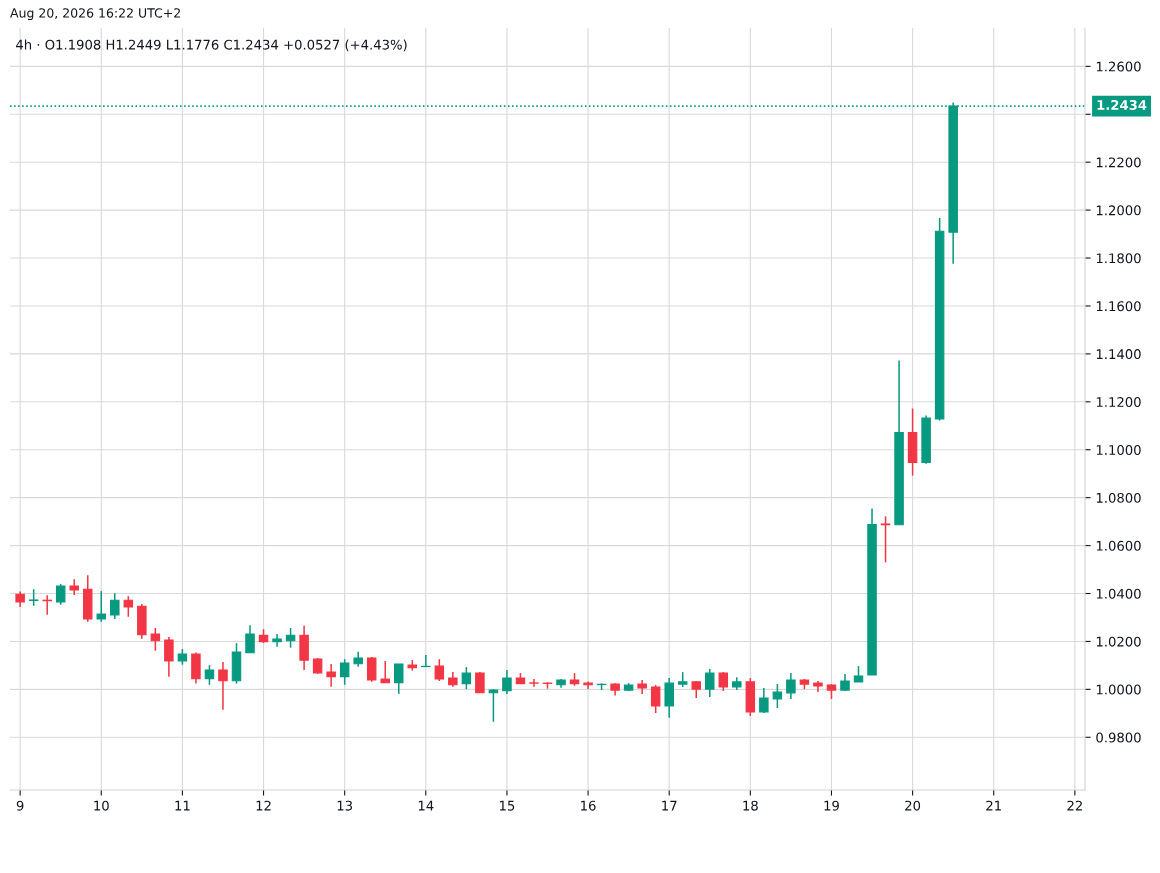  Describe the element at coordinates (993, 805) in the screenshot. I see `x-tick-label: 21` at that location.